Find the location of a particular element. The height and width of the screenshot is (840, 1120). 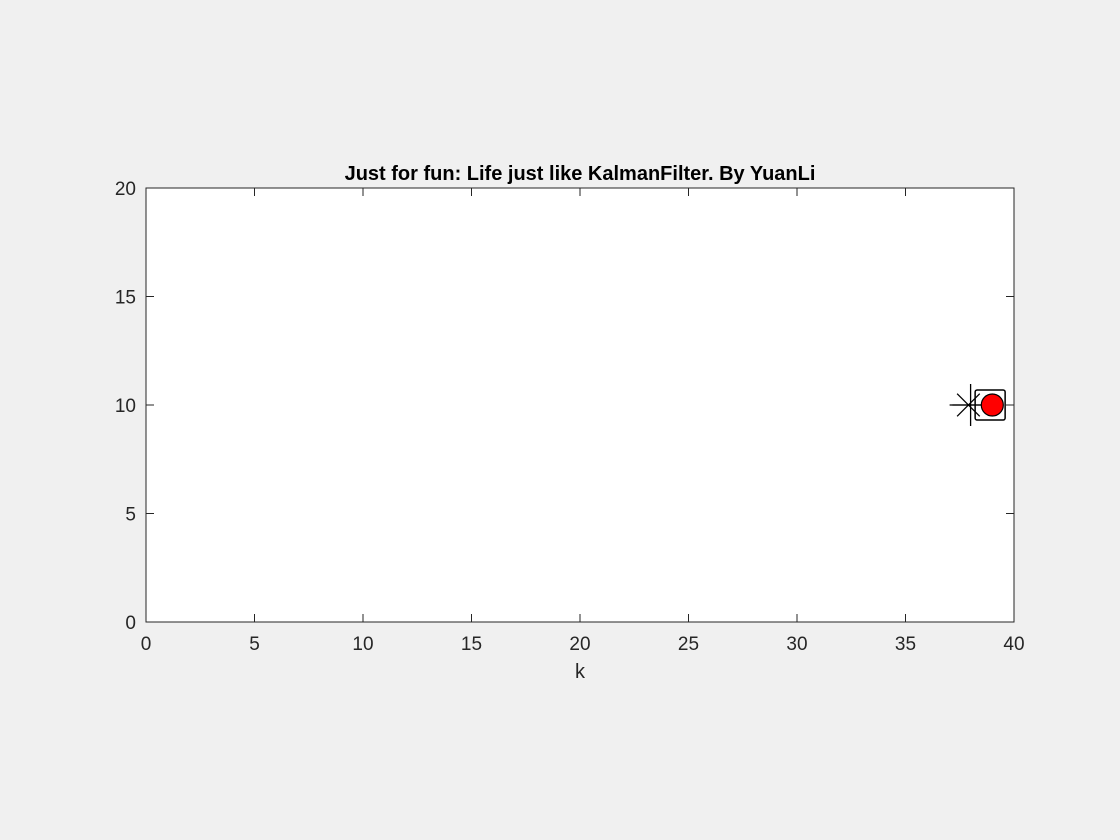

x-tick-label: 35 is located at coordinates (905, 644).